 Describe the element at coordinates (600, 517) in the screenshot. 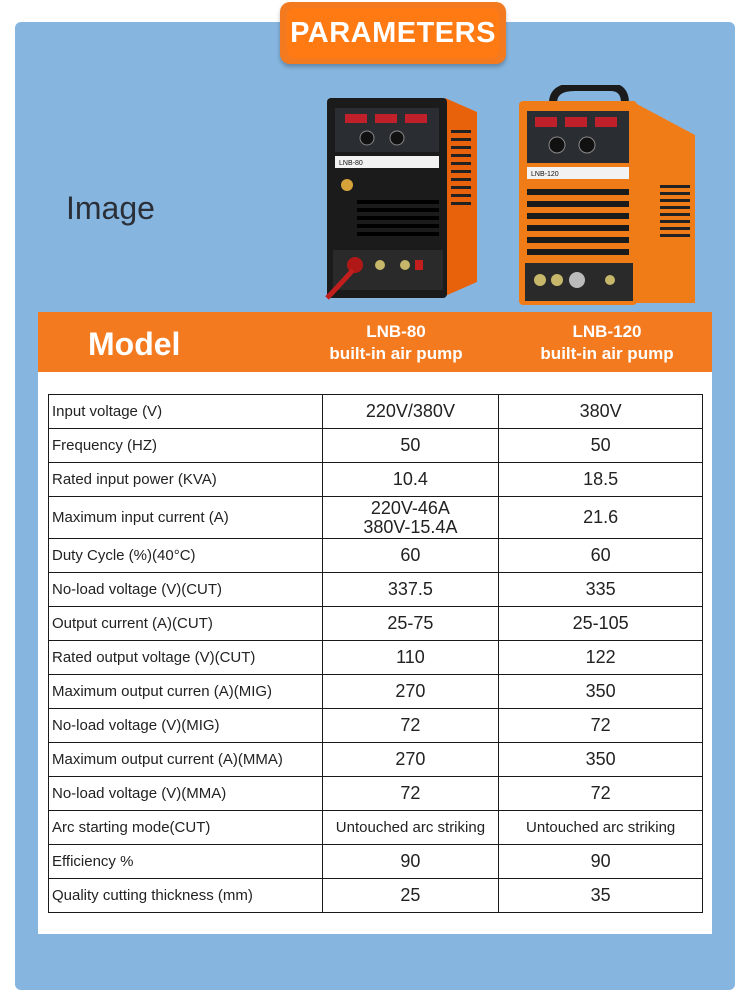

I see `lnb-120-value: 21.6` at that location.